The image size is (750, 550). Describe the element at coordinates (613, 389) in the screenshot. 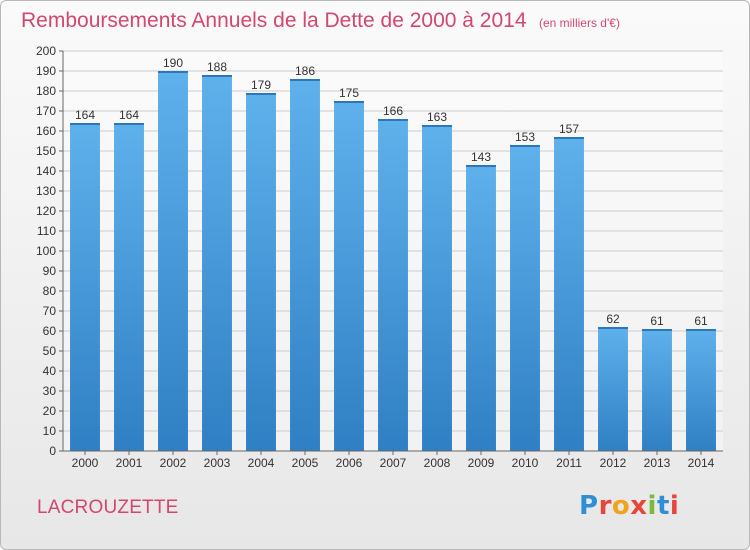

I see `bar-2012` at that location.